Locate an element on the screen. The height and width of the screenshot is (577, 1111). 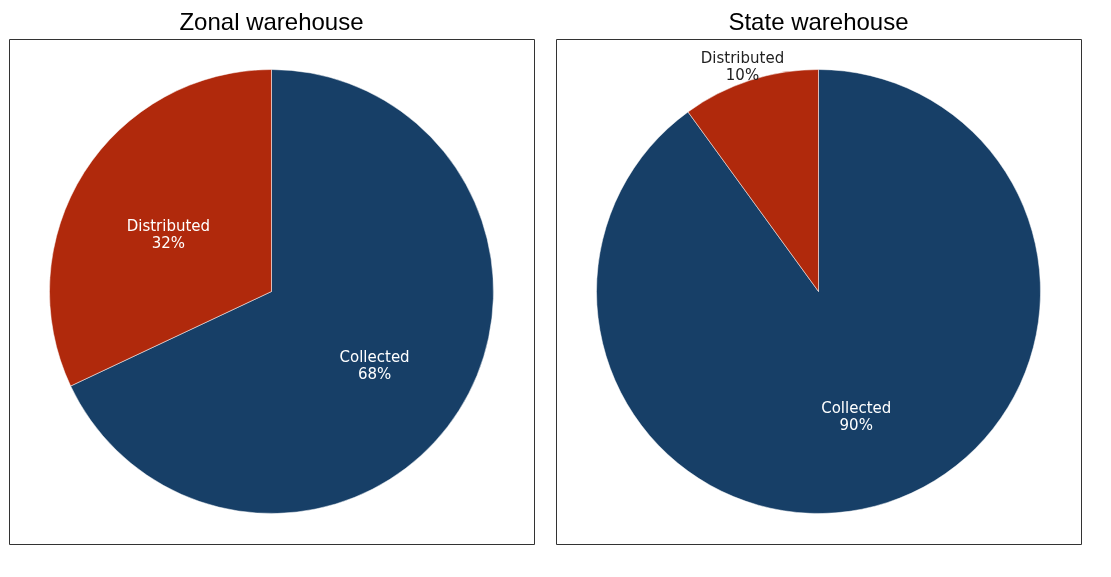
chart-title: Zonal warehouse is located at coordinates (271, 21).